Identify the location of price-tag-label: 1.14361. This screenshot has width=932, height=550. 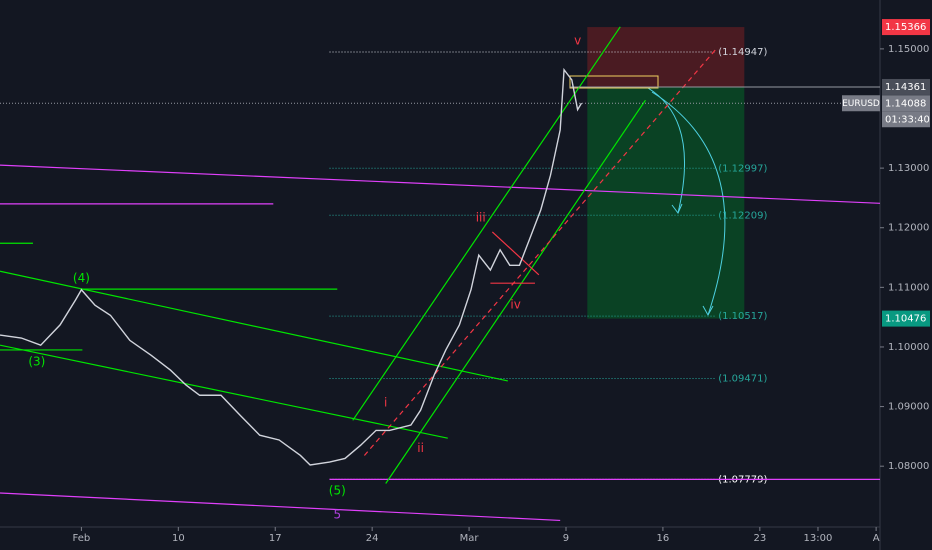
(905, 87).